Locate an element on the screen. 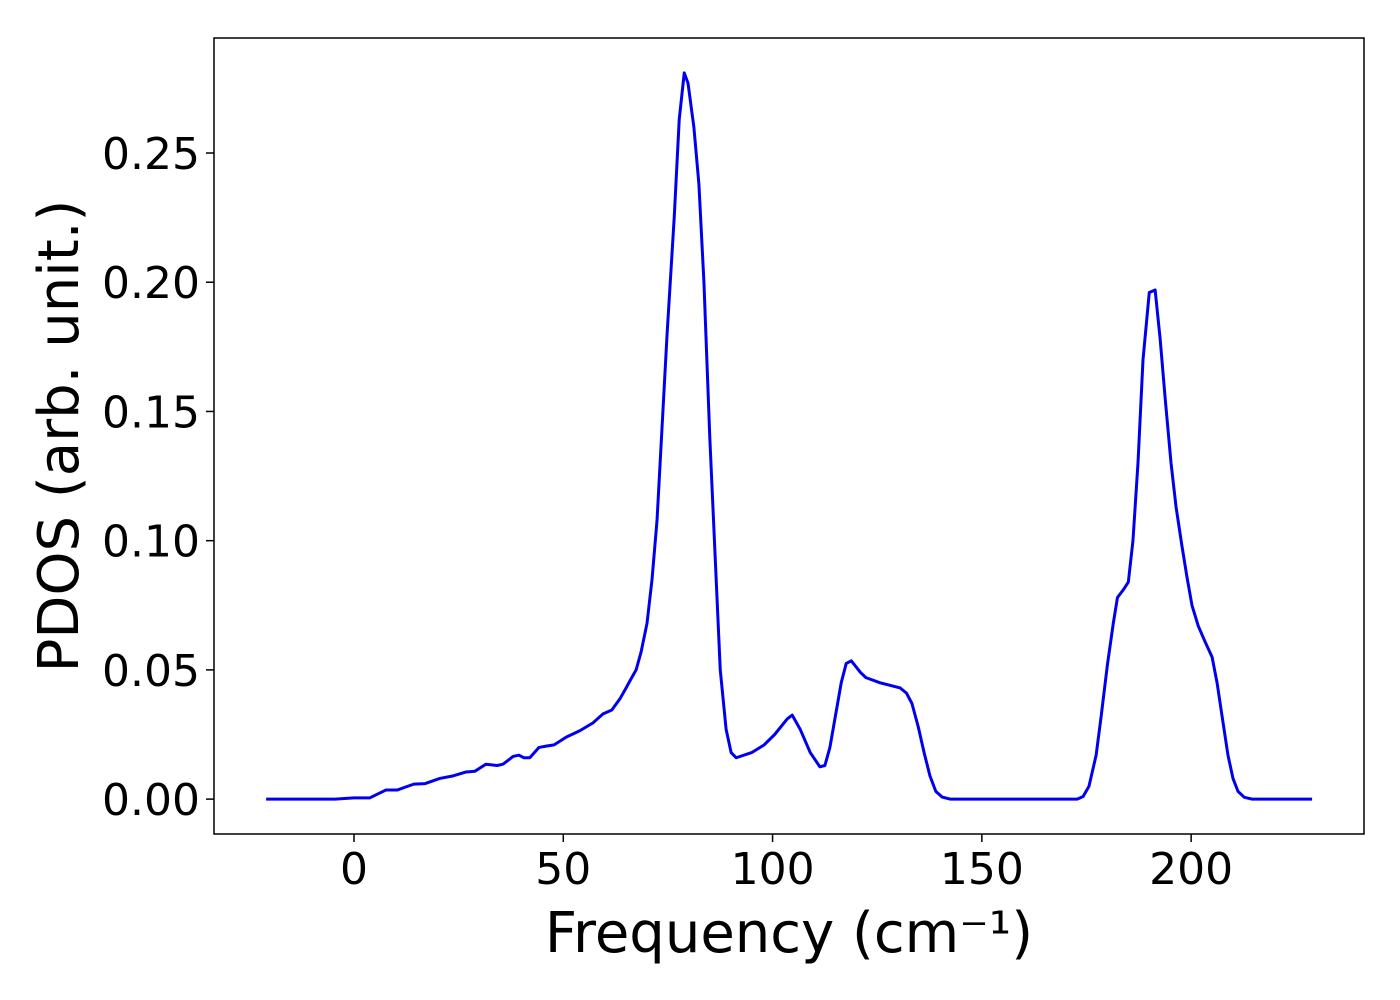 The width and height of the screenshot is (1400, 1000). x-tick-label: 100 is located at coordinates (773, 869).